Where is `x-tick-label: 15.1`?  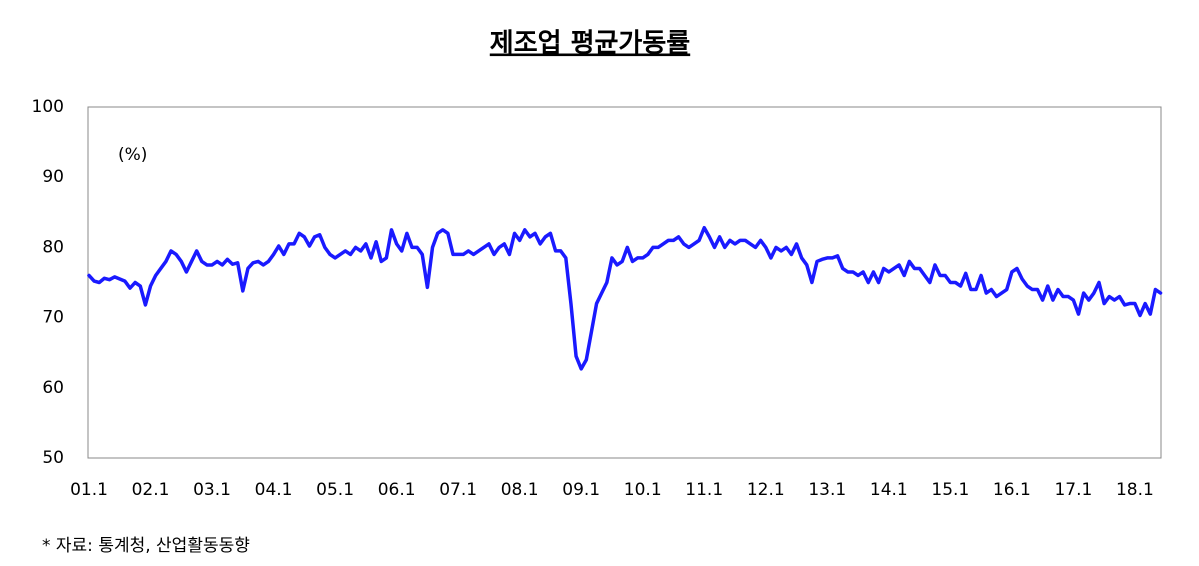
x-tick-label: 15.1 is located at coordinates (950, 490).